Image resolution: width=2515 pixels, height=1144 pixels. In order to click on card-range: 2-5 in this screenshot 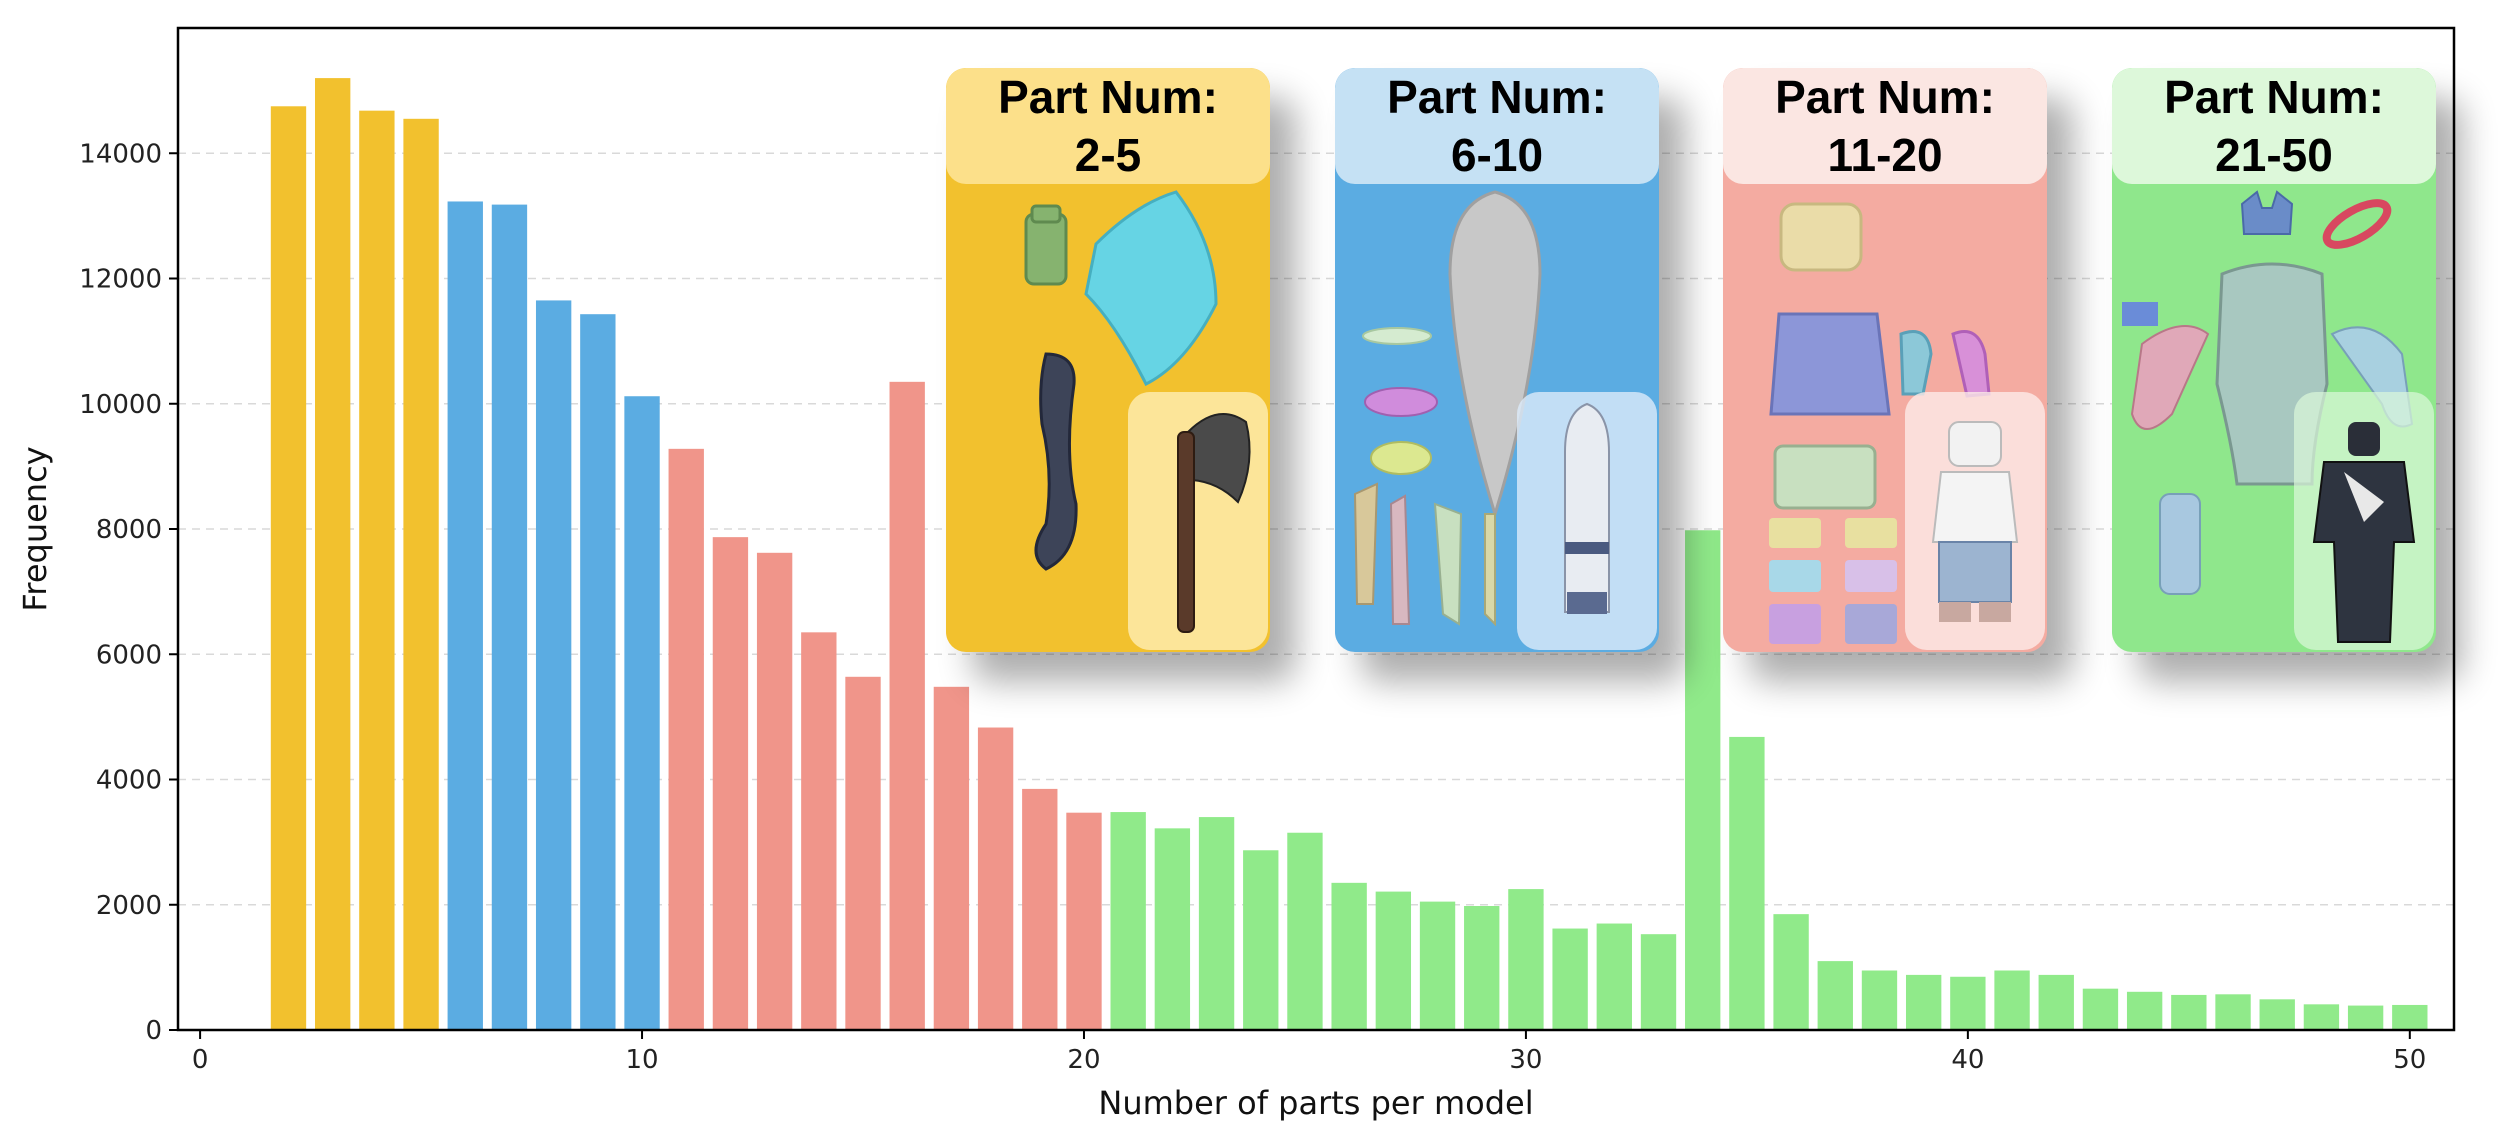, I will do `click(1108, 155)`.